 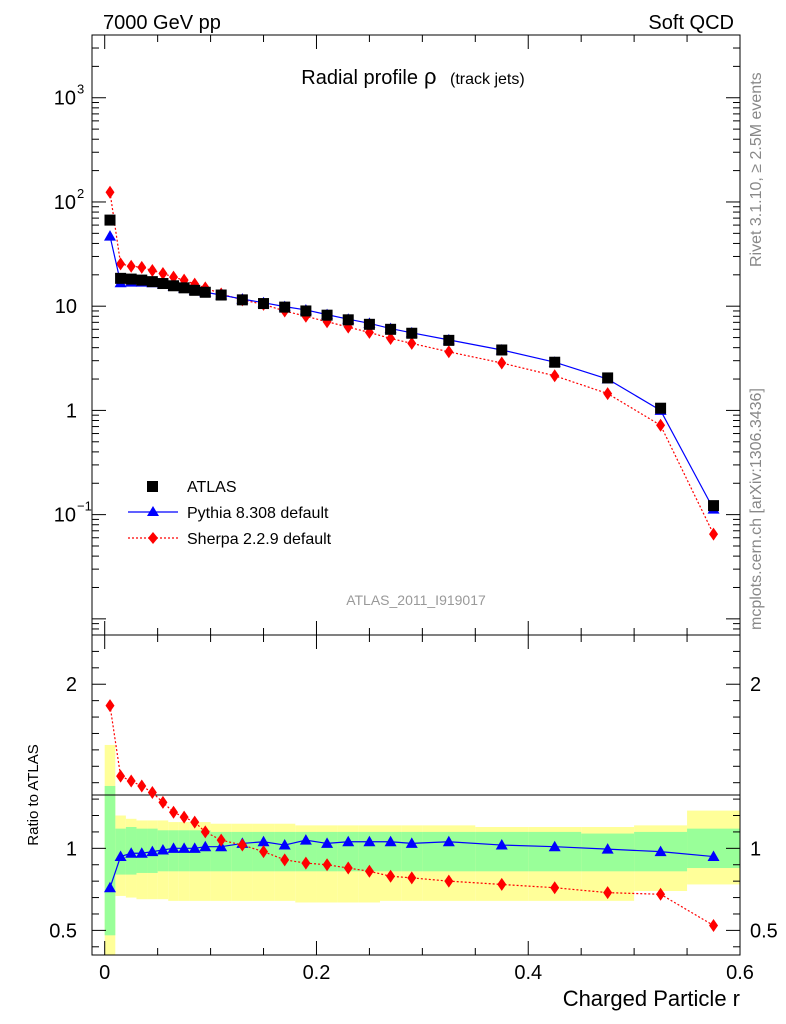 What do you see at coordinates (359, 78) in the screenshot?
I see `main-title: Radial profile` at bounding box center [359, 78].